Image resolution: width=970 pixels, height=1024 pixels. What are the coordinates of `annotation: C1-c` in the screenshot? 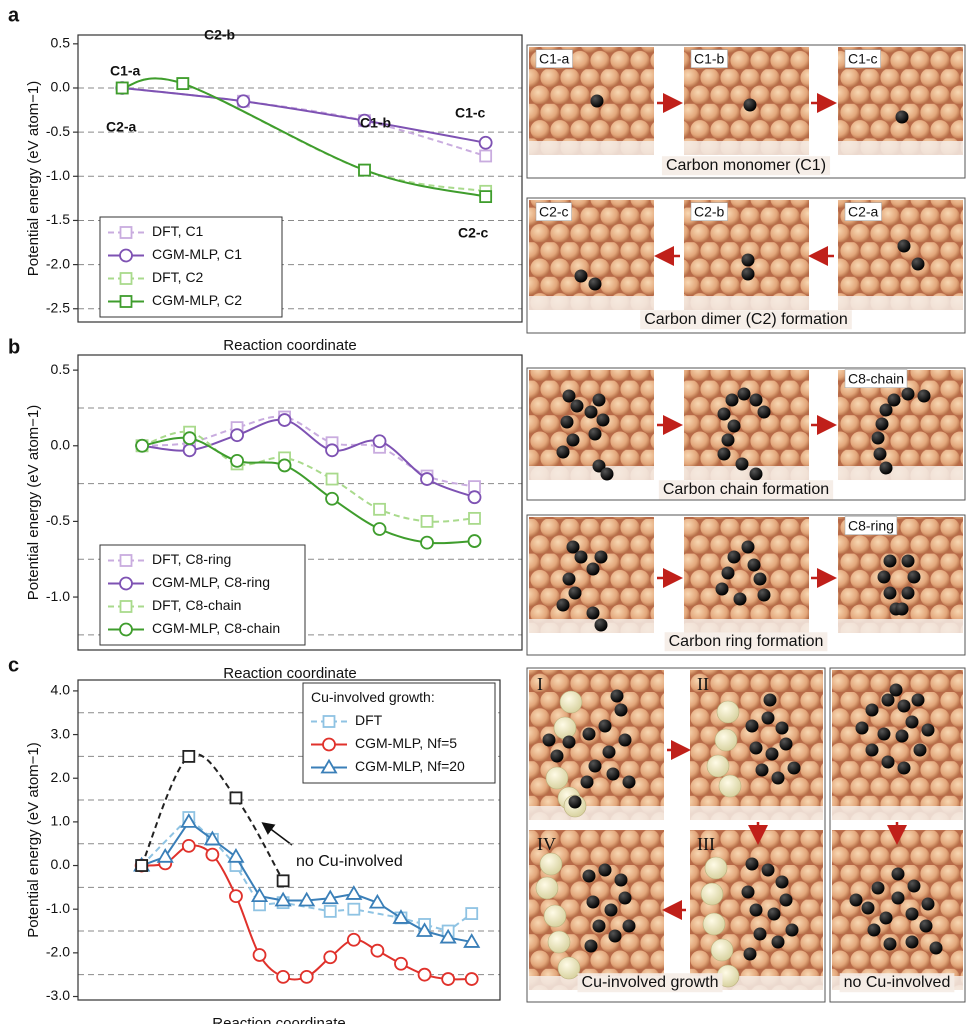 It's located at (470, 113).